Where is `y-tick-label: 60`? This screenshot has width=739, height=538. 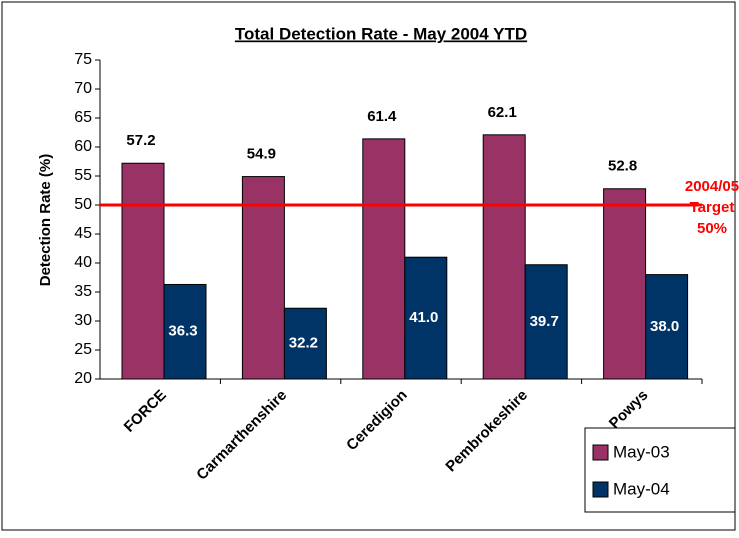 y-tick-label: 60 is located at coordinates (83, 146).